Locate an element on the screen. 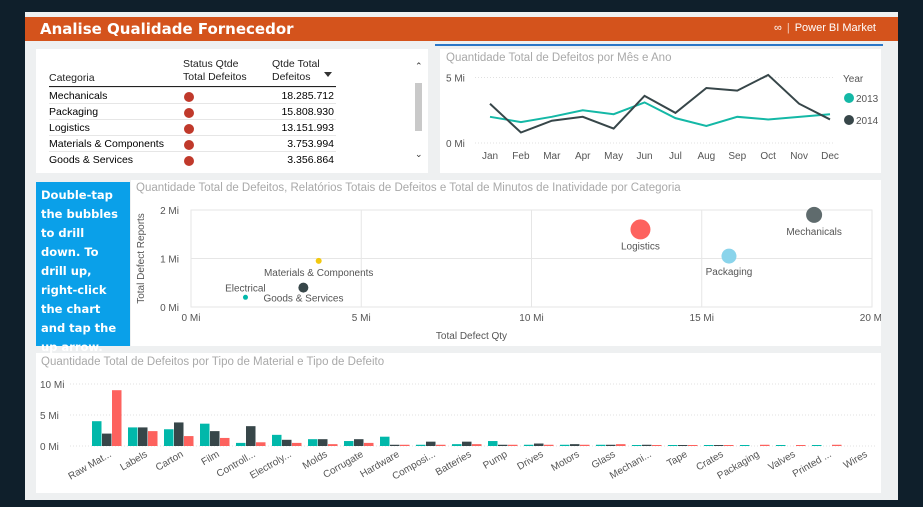 The width and height of the screenshot is (923, 507). x-tick-label: Corrugate is located at coordinates (343, 465).